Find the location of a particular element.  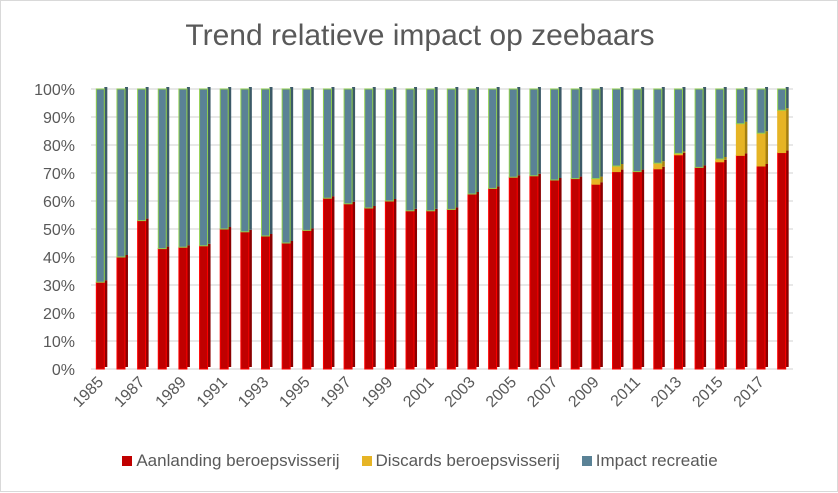

y-tick-label: 60% is located at coordinates (59, 202).